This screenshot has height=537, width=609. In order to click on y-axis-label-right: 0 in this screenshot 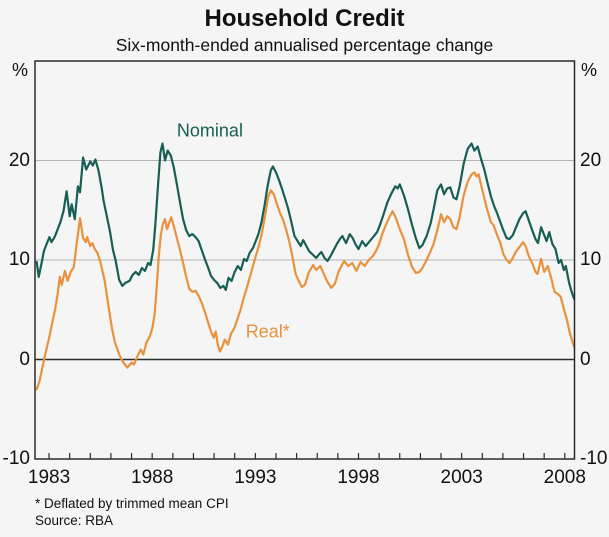, I will do `click(585, 359)`.